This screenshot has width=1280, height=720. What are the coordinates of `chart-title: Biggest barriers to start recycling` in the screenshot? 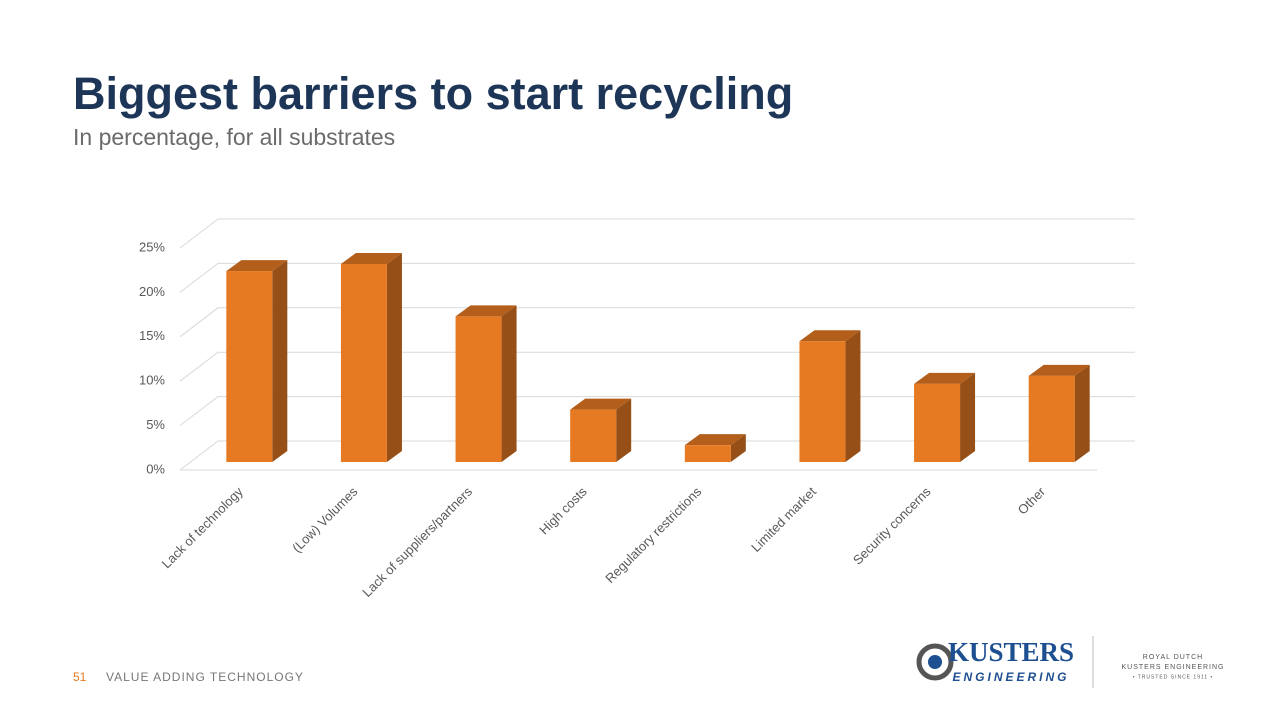 It's located at (433, 93).